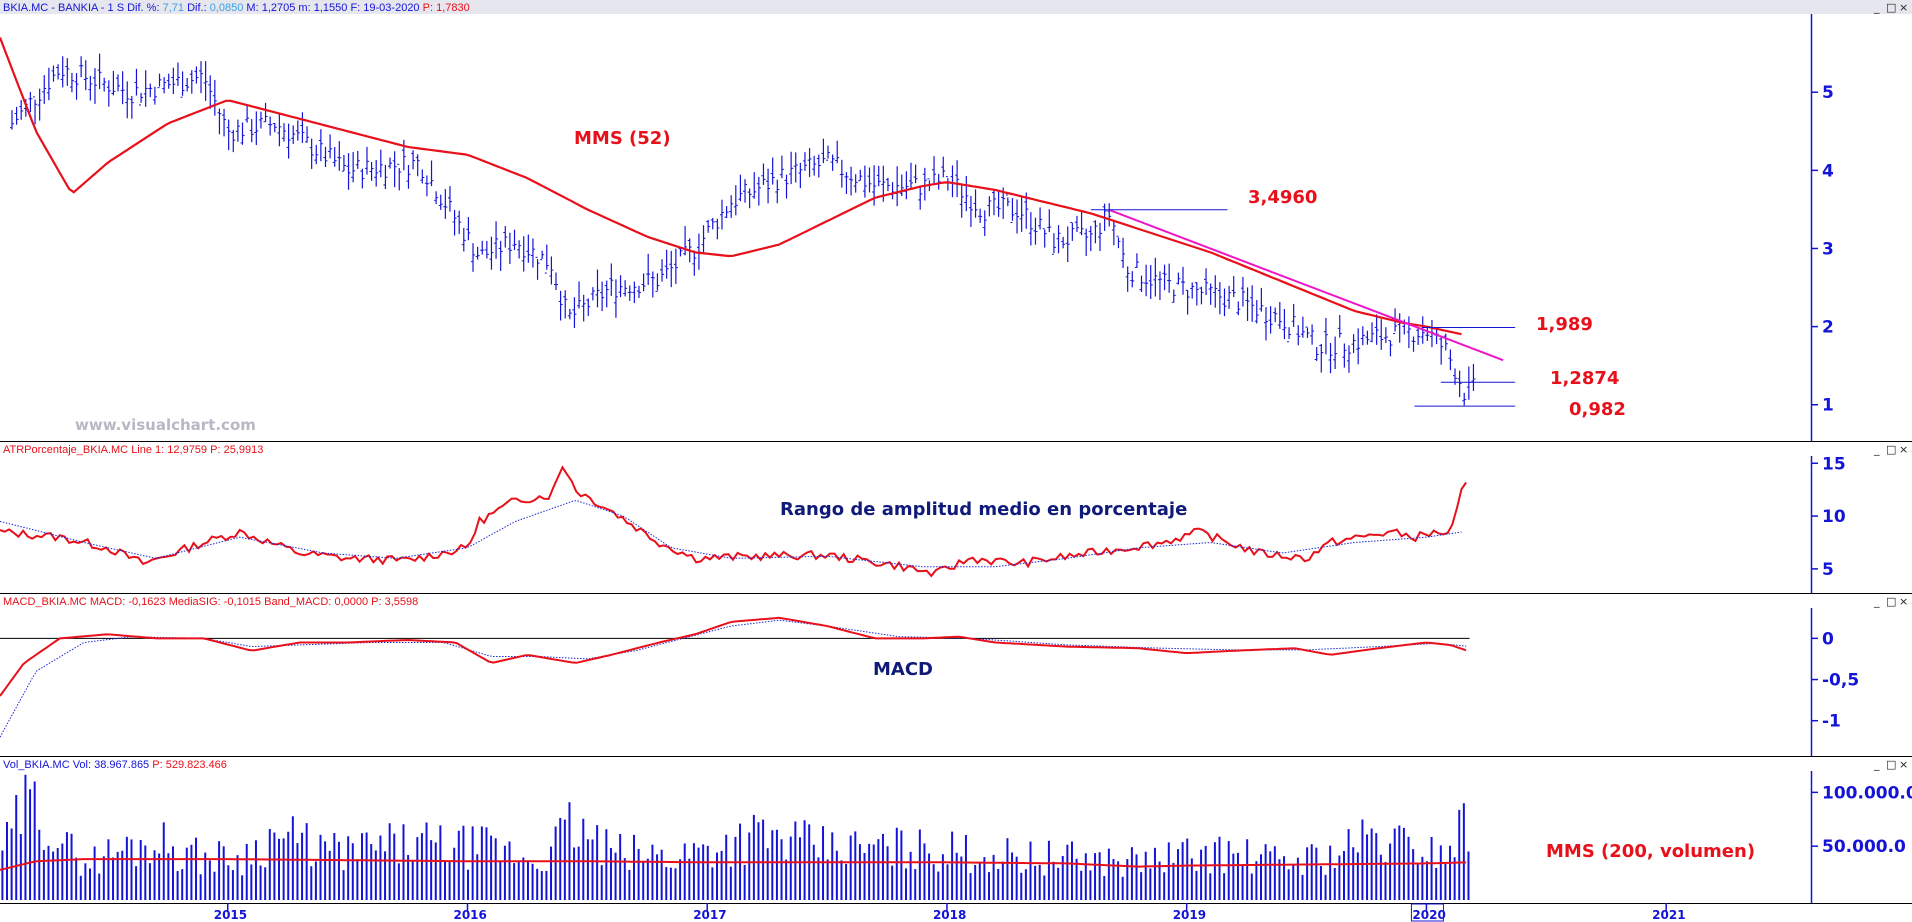 Image resolution: width=1912 pixels, height=922 pixels. I want to click on price-y-tick-label: 1, so click(1828, 406).